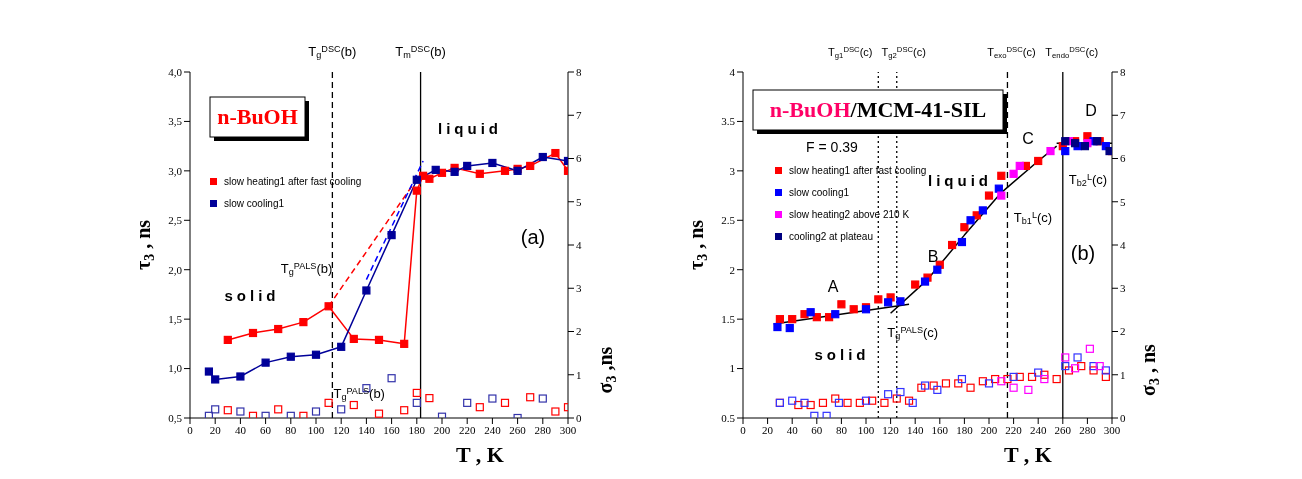  What do you see at coordinates (1091, 110) in the screenshot?
I see `annotation: D` at bounding box center [1091, 110].